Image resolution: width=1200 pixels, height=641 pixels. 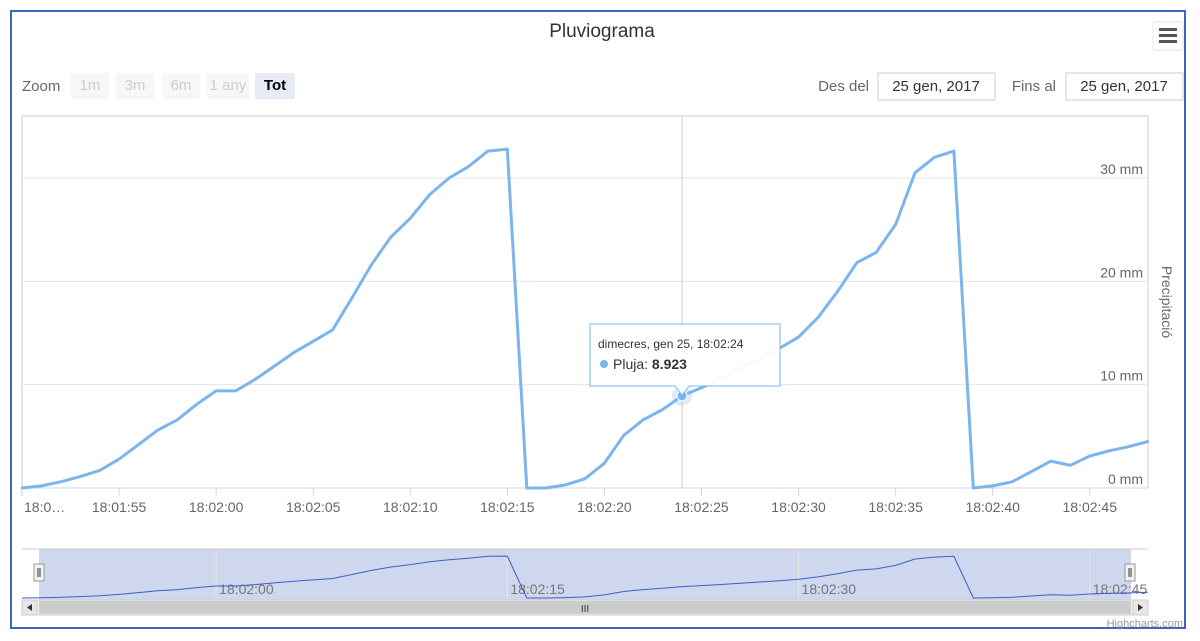 I want to click on tooltip-box, so click(x=685, y=359).